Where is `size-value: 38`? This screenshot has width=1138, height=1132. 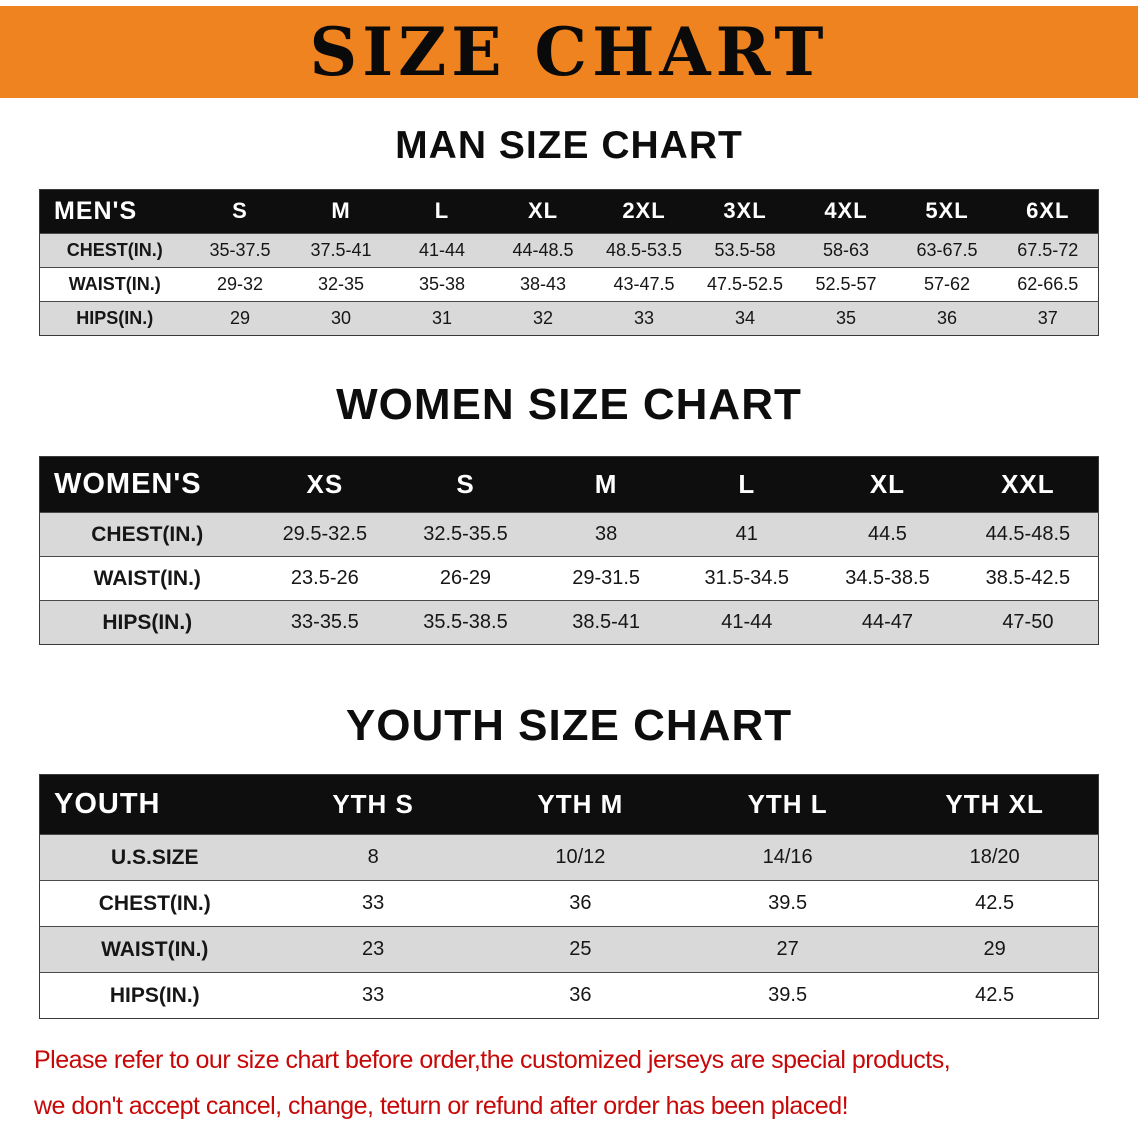 size-value: 38 is located at coordinates (606, 534).